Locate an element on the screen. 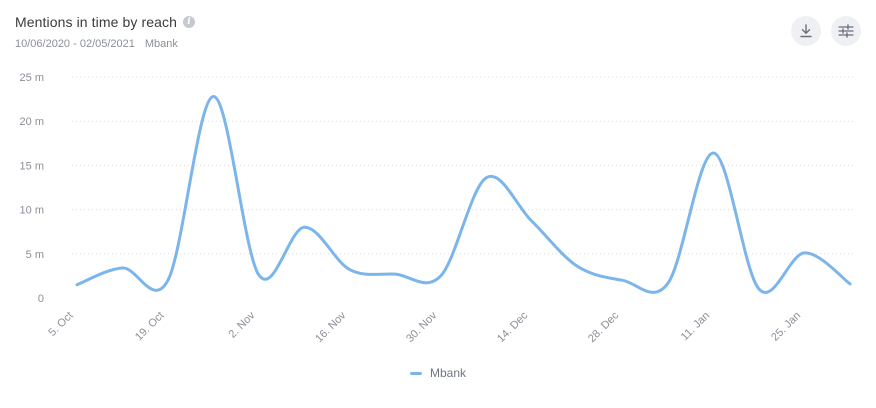 Image resolution: width=876 pixels, height=408 pixels. date-range: 10/06/2020 - 02/05/2021 is located at coordinates (75, 44).